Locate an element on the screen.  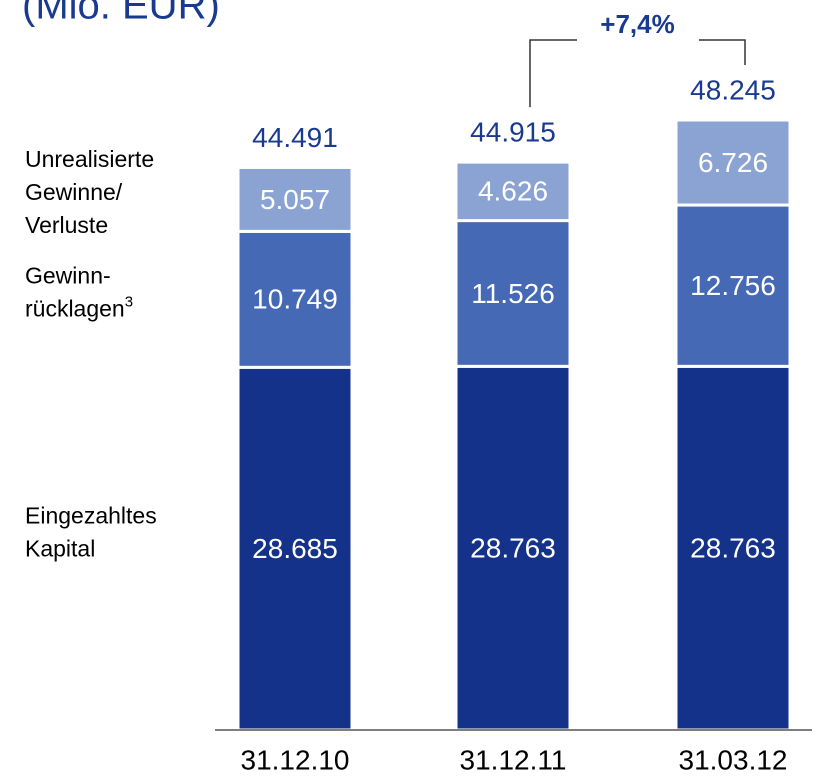
x-tick-label: 31.12.11 is located at coordinates (513, 759).